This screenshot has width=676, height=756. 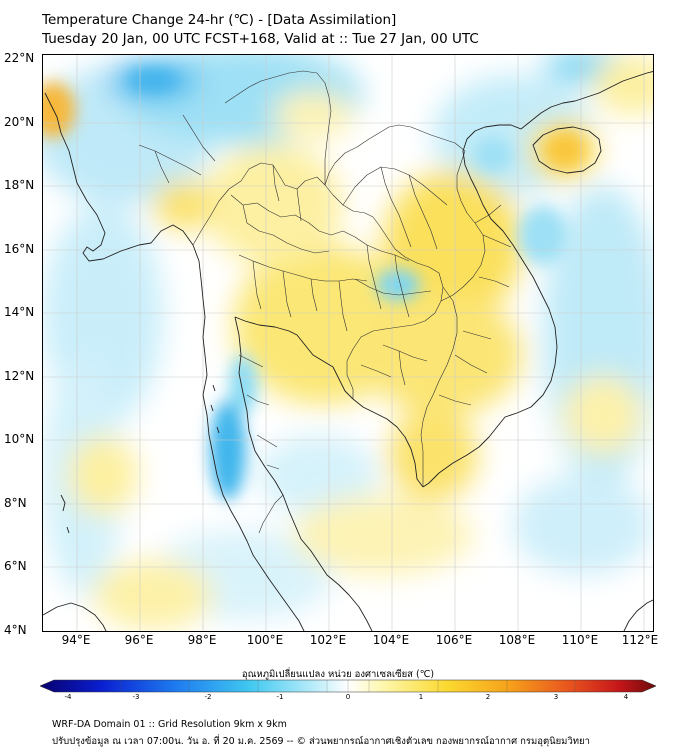 What do you see at coordinates (19, 122) in the screenshot?
I see `lat-label-20n: 20°N` at bounding box center [19, 122].